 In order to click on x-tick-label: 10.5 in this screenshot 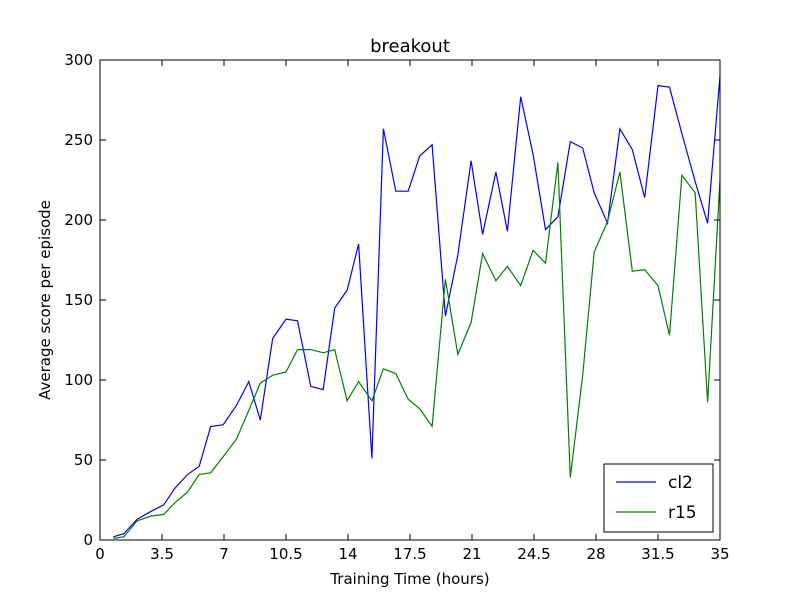, I will do `click(285, 554)`.